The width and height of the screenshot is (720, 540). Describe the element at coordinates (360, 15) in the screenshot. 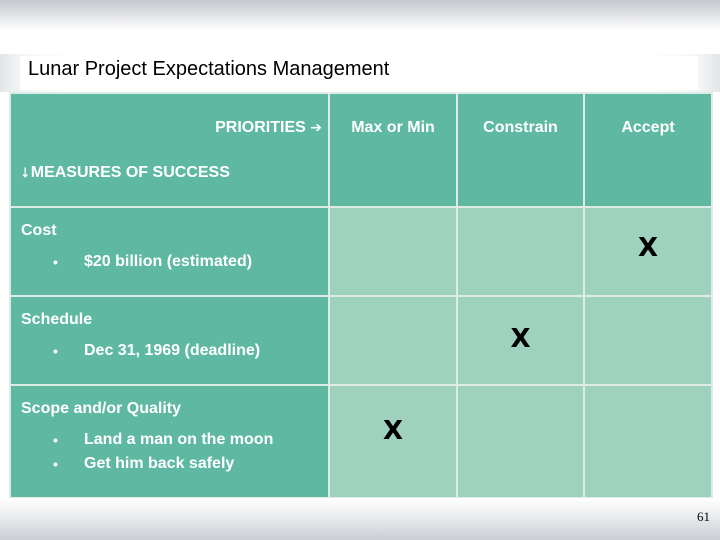

I see `top-gradient-band` at that location.